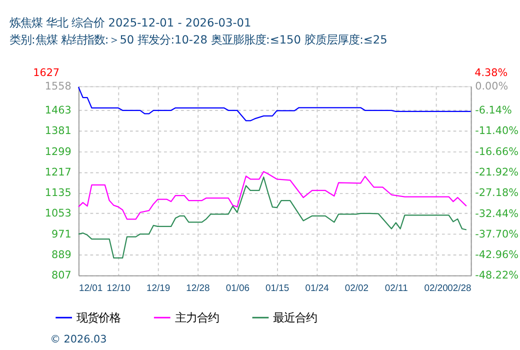 The height and width of the screenshot is (350, 520). Describe the element at coordinates (295, 317) in the screenshot. I see `legend-label: 最近合约` at that location.